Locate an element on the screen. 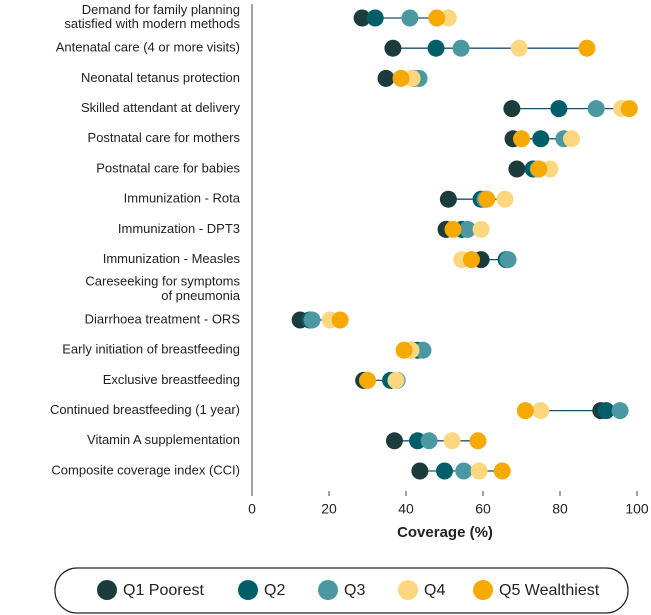 The width and height of the screenshot is (651, 615). x-tick-label: 0 is located at coordinates (252, 509).